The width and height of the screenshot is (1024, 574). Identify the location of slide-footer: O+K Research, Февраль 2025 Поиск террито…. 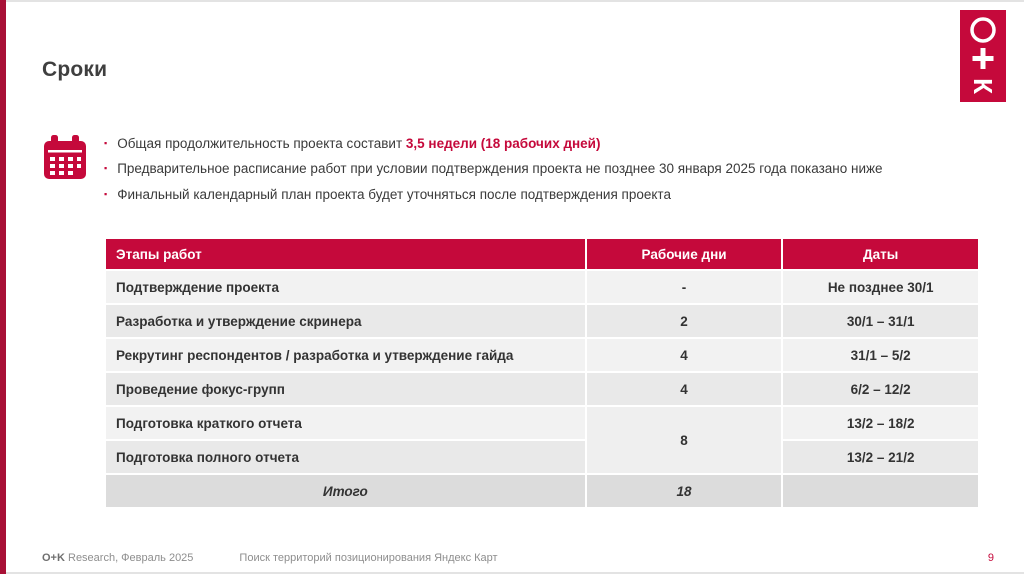
(518, 558).